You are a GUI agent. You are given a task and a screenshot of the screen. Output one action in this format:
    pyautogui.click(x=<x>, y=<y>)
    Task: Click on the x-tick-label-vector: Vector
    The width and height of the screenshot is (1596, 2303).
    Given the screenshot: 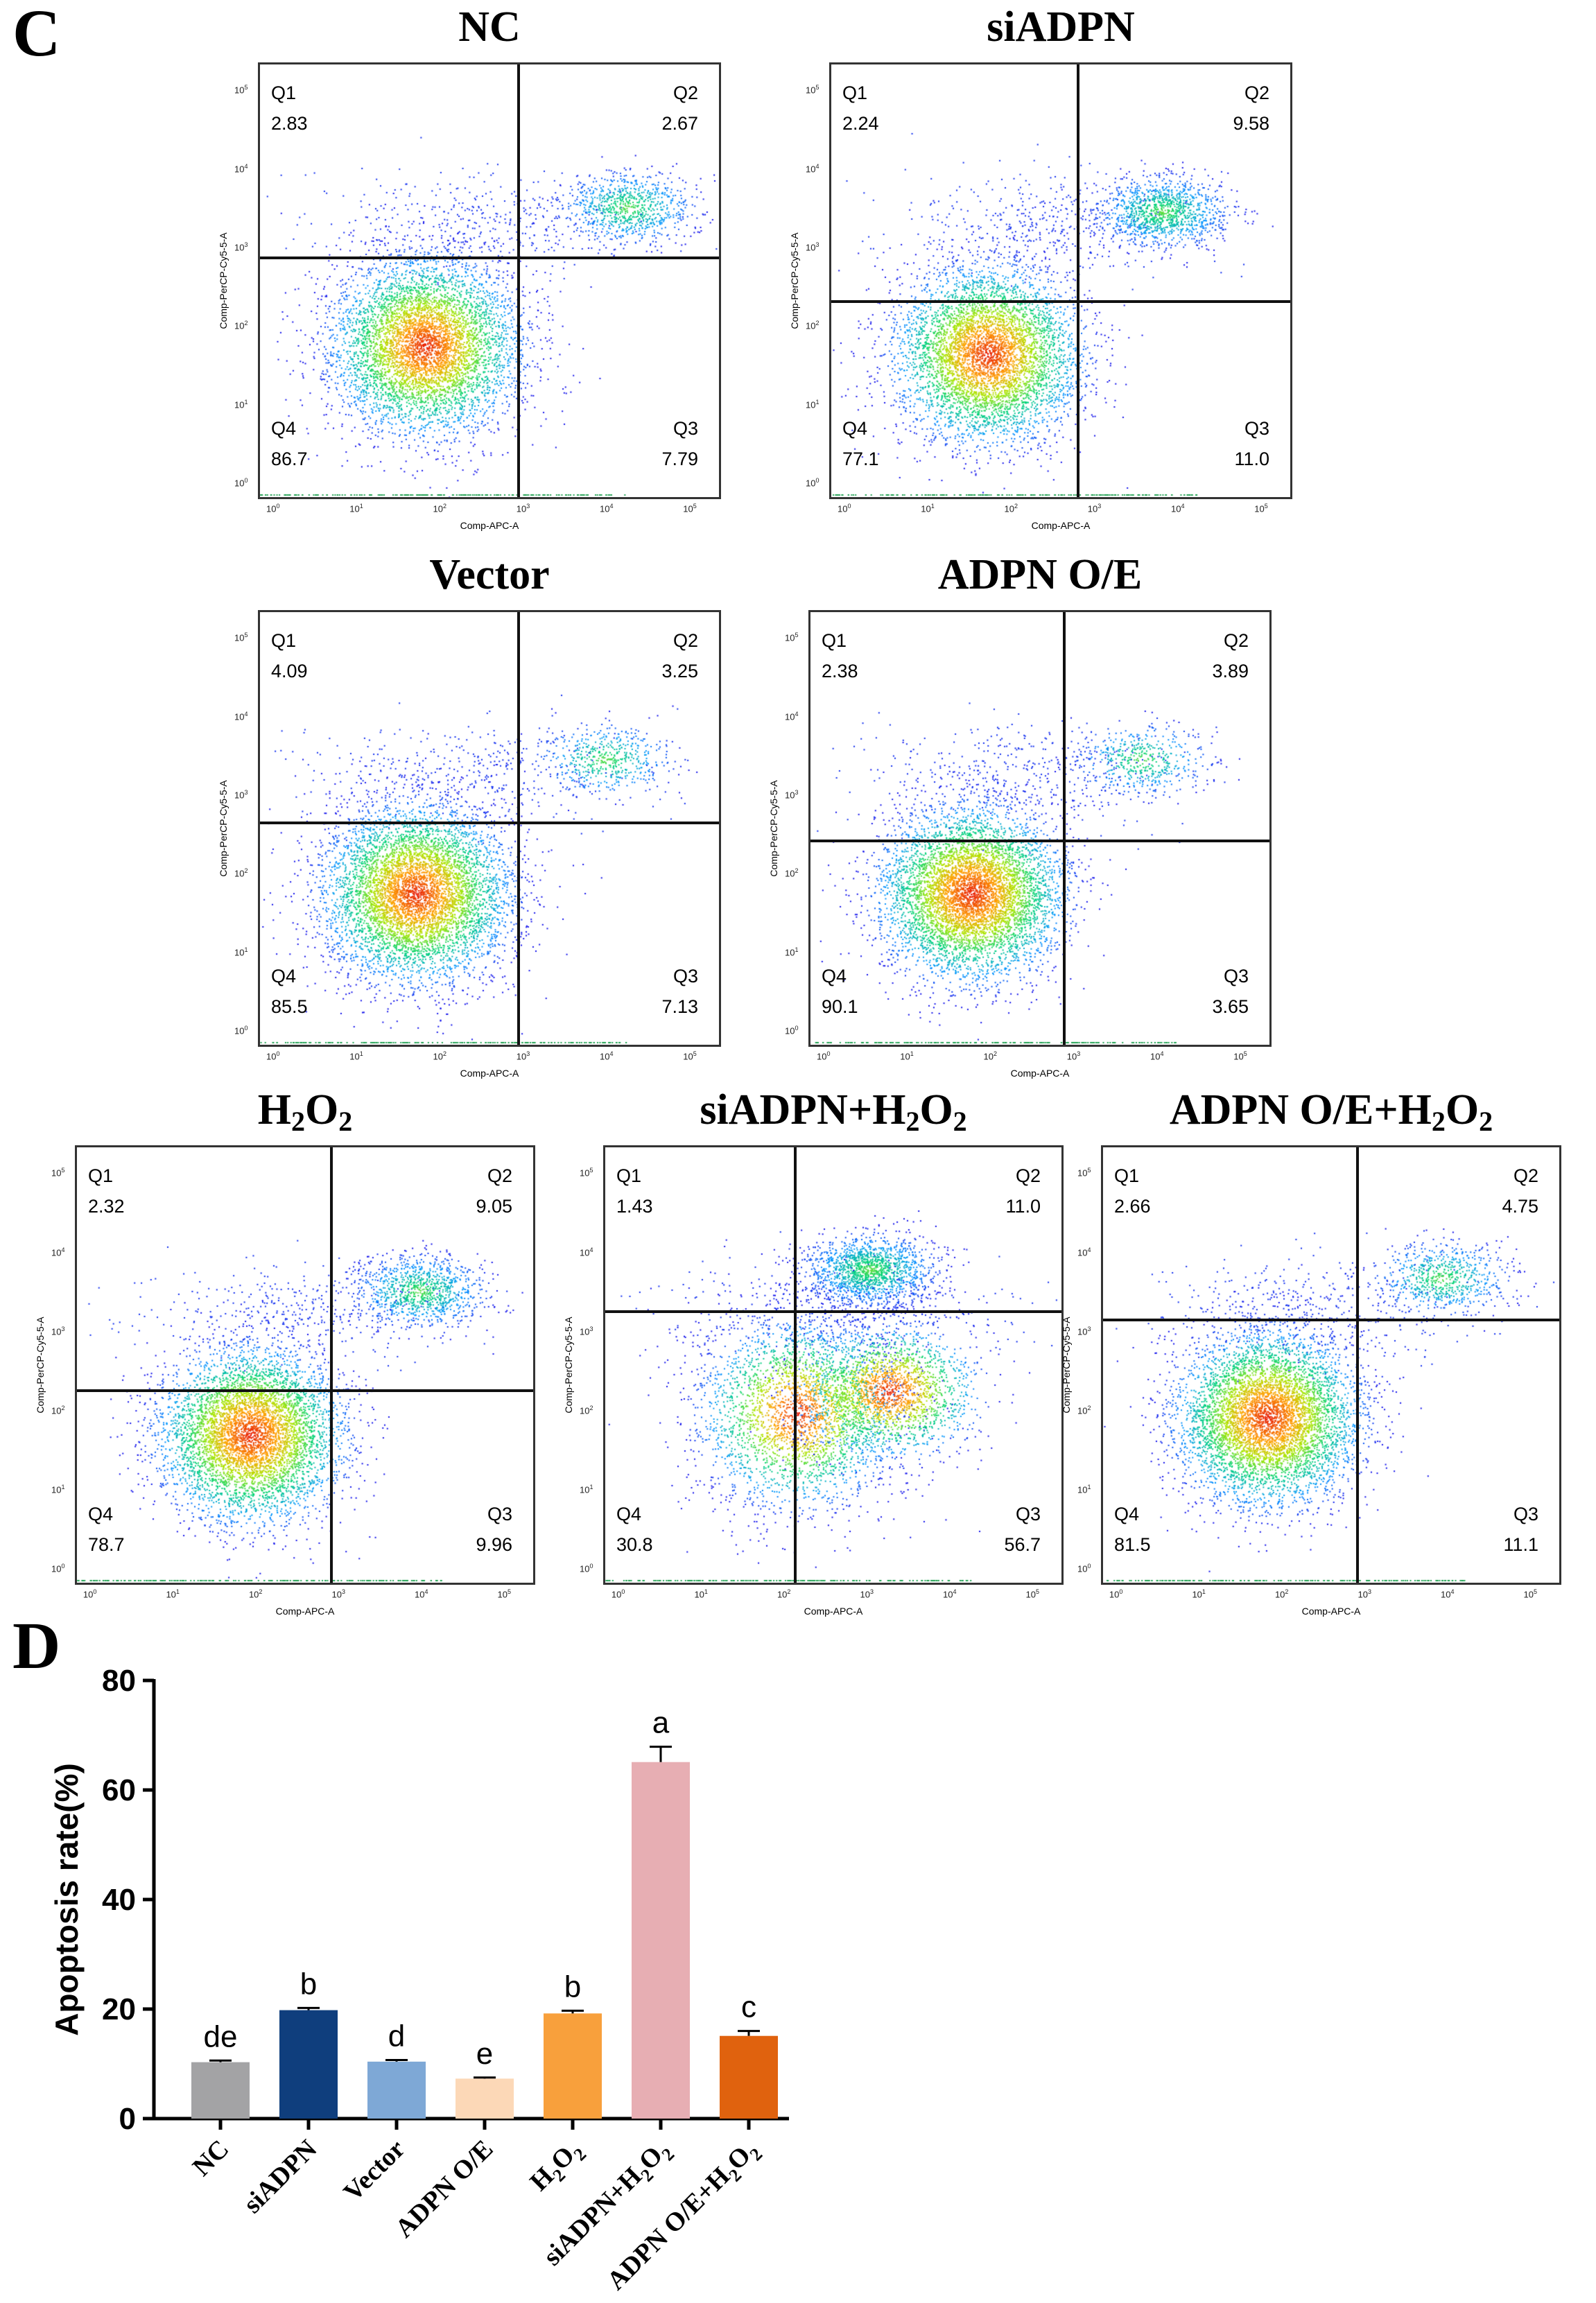 What is the action you would take?
    pyautogui.click(x=374, y=2171)
    